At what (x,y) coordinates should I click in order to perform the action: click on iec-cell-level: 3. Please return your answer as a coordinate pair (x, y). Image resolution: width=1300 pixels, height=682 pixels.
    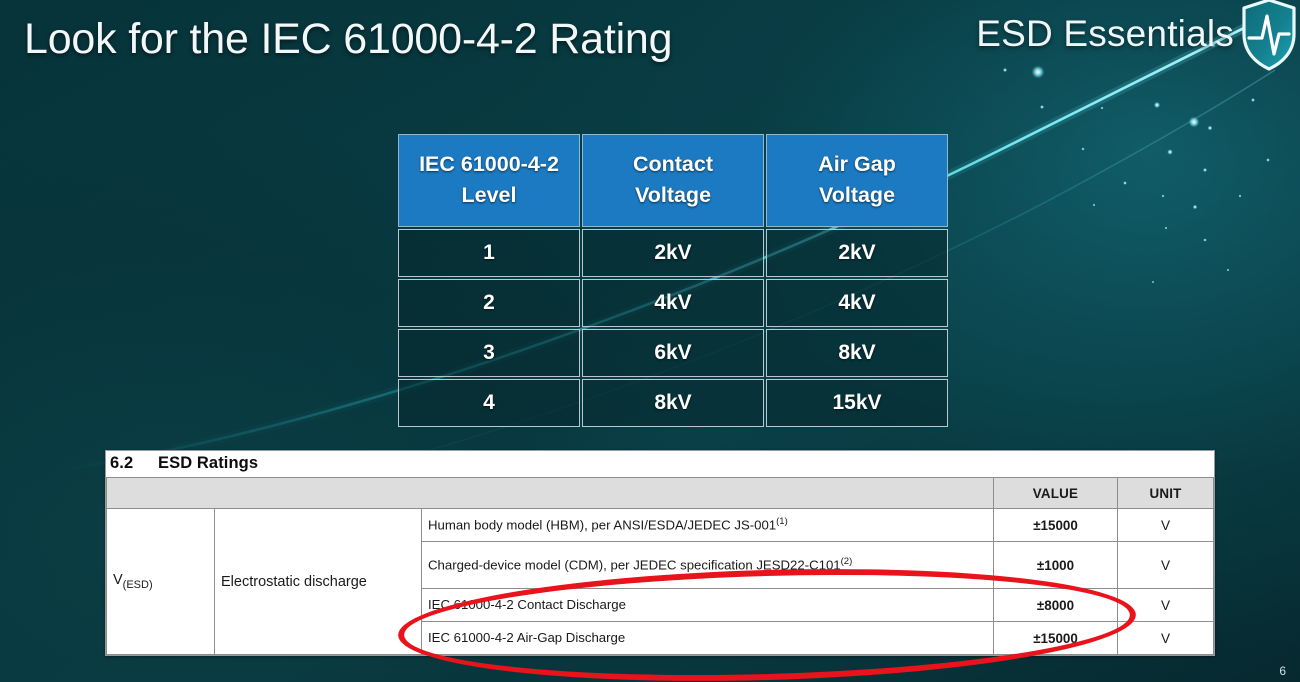
    Looking at the image, I should click on (489, 353).